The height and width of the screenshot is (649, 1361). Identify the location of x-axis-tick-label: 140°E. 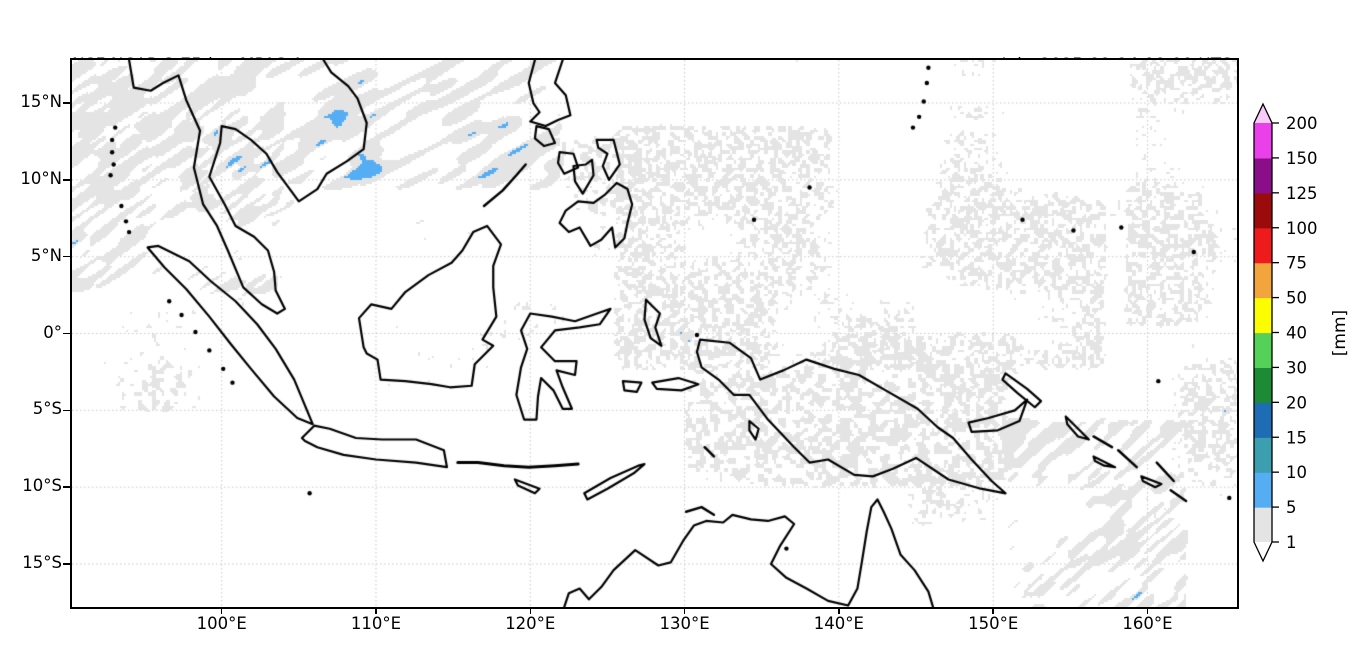
(838, 623).